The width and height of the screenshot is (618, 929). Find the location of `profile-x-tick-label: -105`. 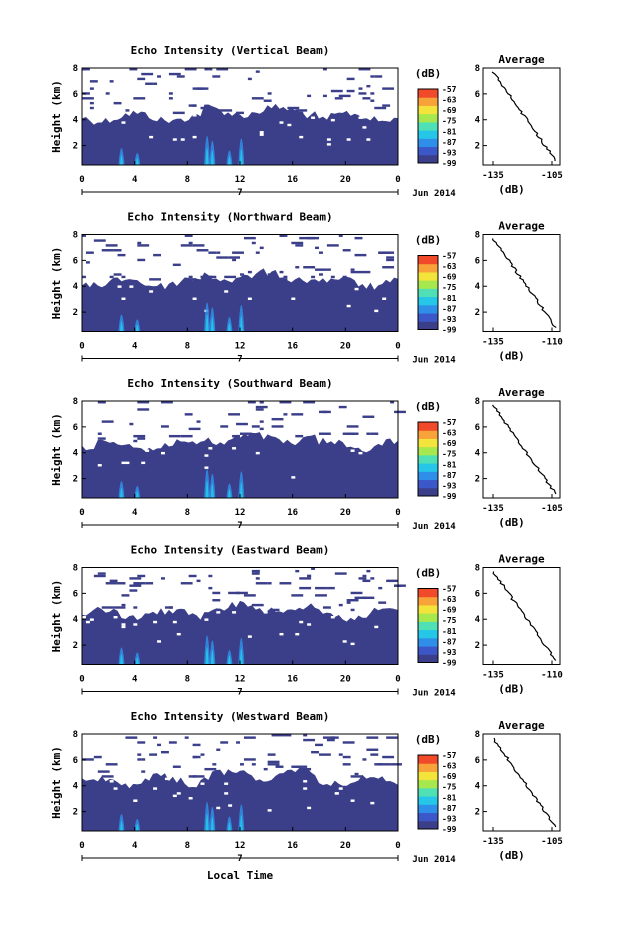

profile-x-tick-label: -105 is located at coordinates (552, 176).